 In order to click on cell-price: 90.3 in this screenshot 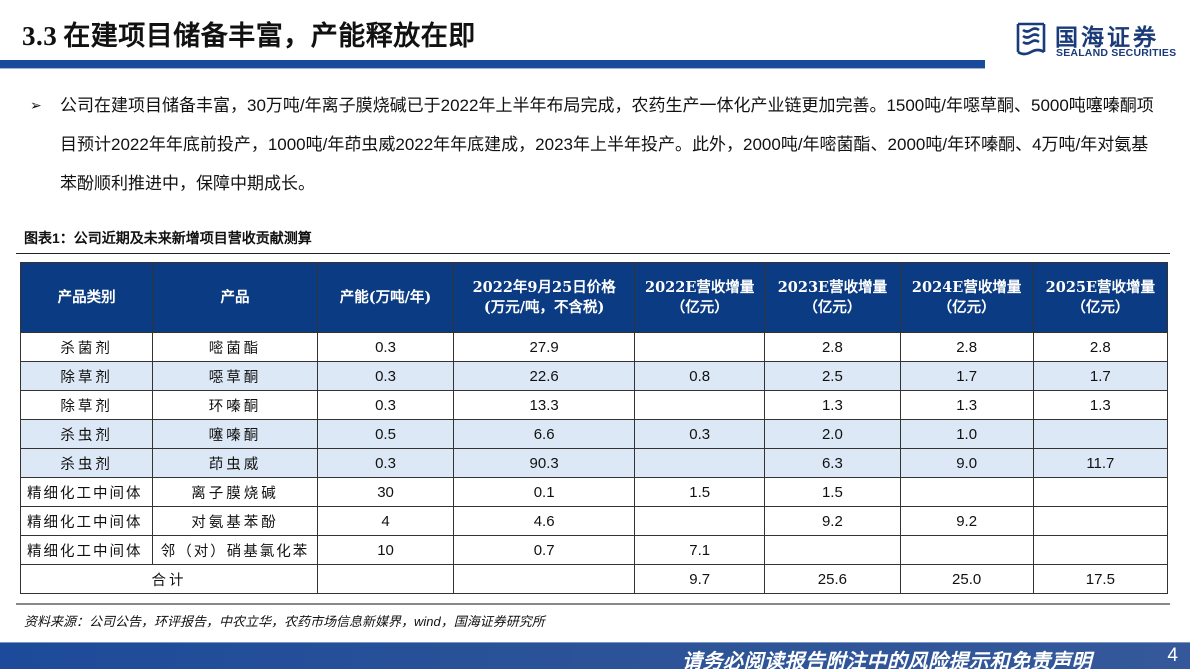, I will do `click(544, 463)`.